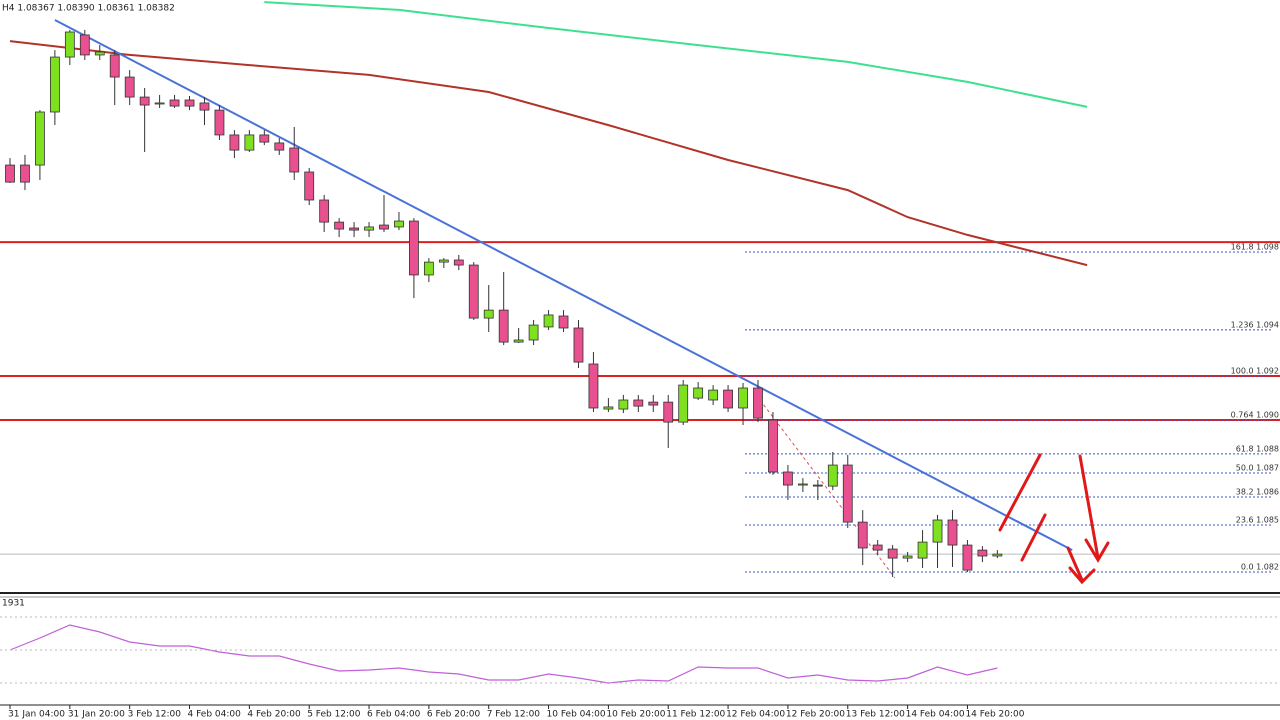 This screenshot has width=1280, height=720. I want to click on x-tick-label: 10 Feb 20:00, so click(635, 715).